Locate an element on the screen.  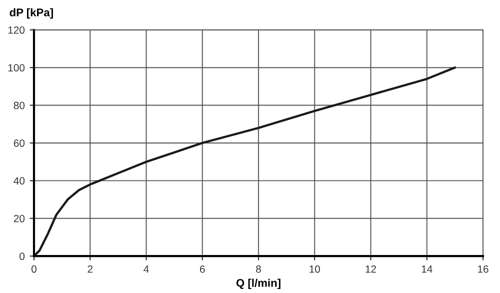
x-tick-label: 6 is located at coordinates (202, 269).